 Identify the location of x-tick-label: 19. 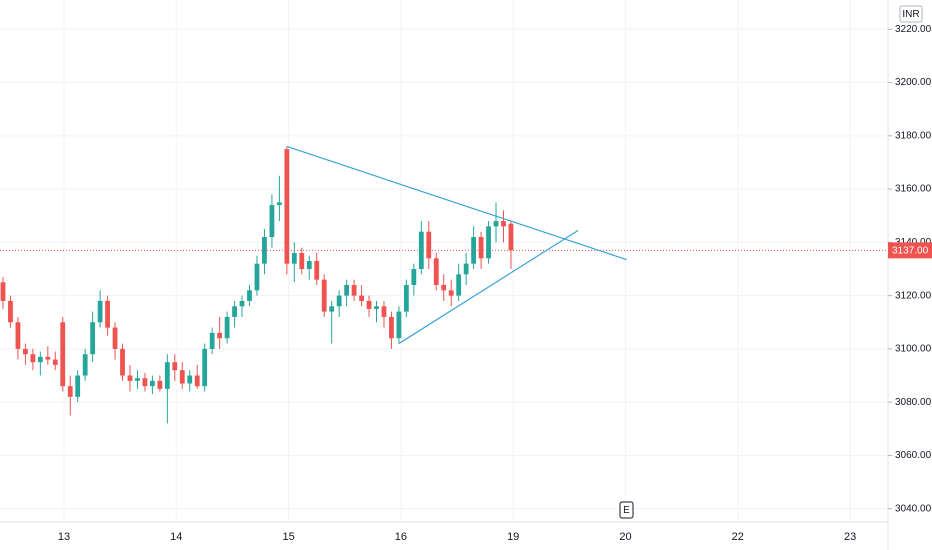
(513, 537).